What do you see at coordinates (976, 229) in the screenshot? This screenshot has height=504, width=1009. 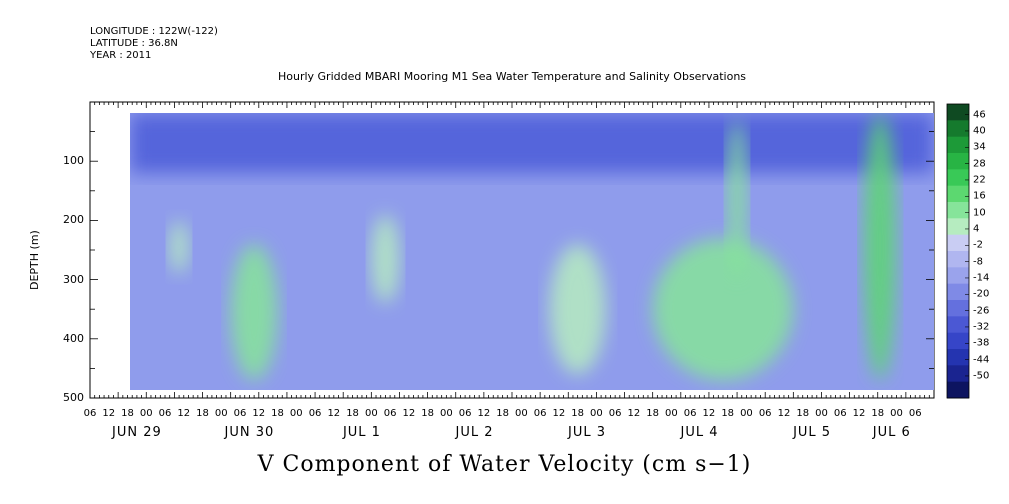 I see `colorbar-label: 4` at bounding box center [976, 229].